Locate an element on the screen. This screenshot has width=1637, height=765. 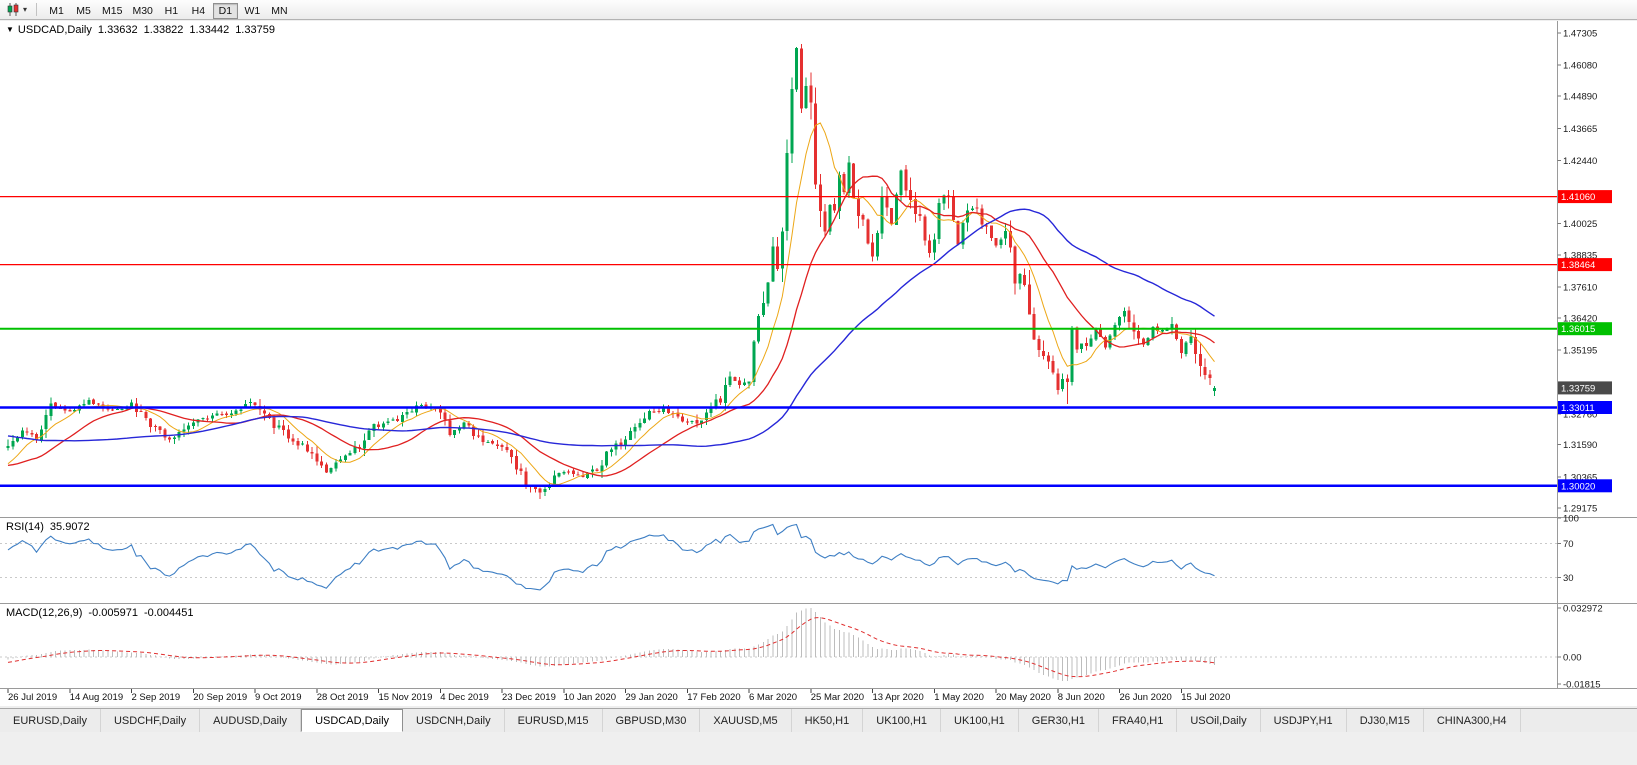
svg-text: 1.44890 is located at coordinates (1580, 97).